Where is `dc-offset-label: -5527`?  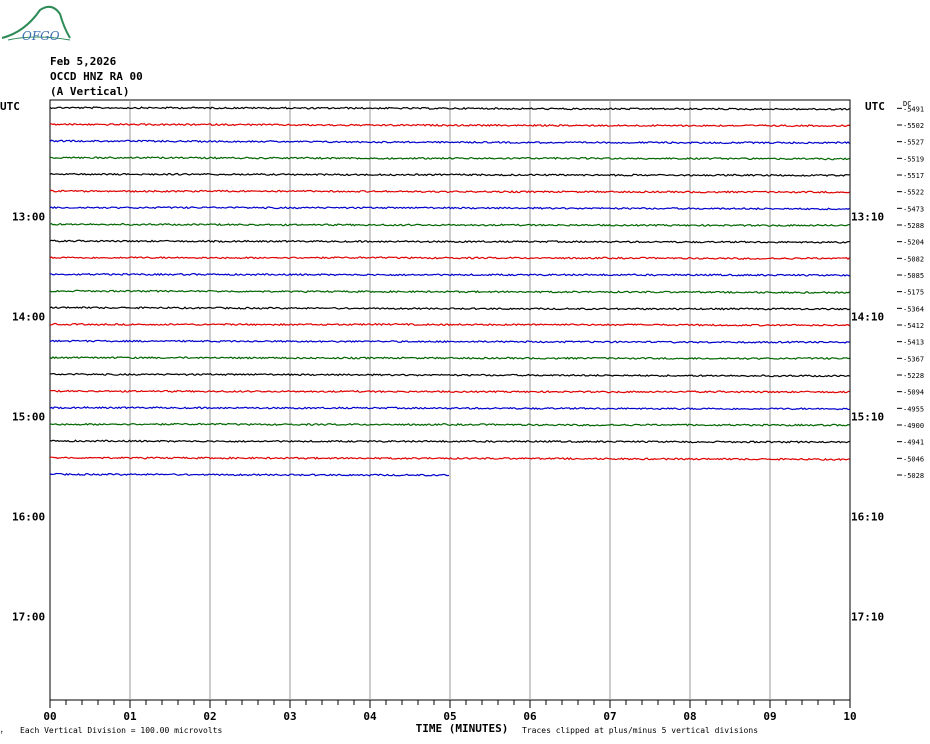
dc-offset-label: -5527 is located at coordinates (913, 143).